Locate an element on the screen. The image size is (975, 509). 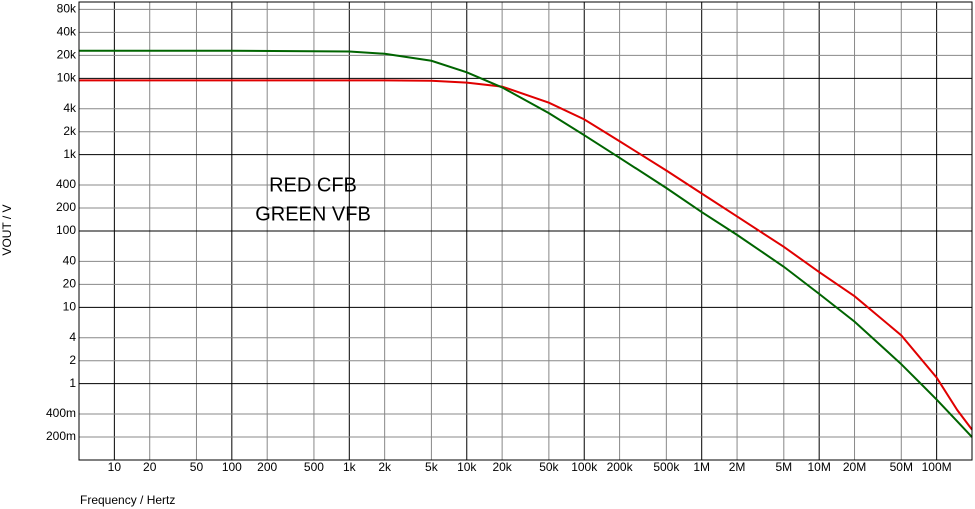
x-tick-label: 2M is located at coordinates (737, 467).